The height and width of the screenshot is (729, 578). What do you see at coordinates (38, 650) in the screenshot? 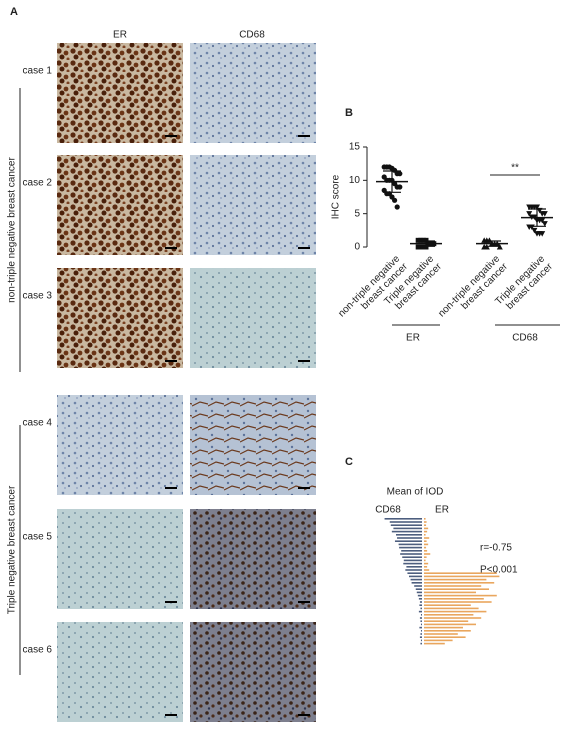
I see `row-label: case 6` at bounding box center [38, 650].